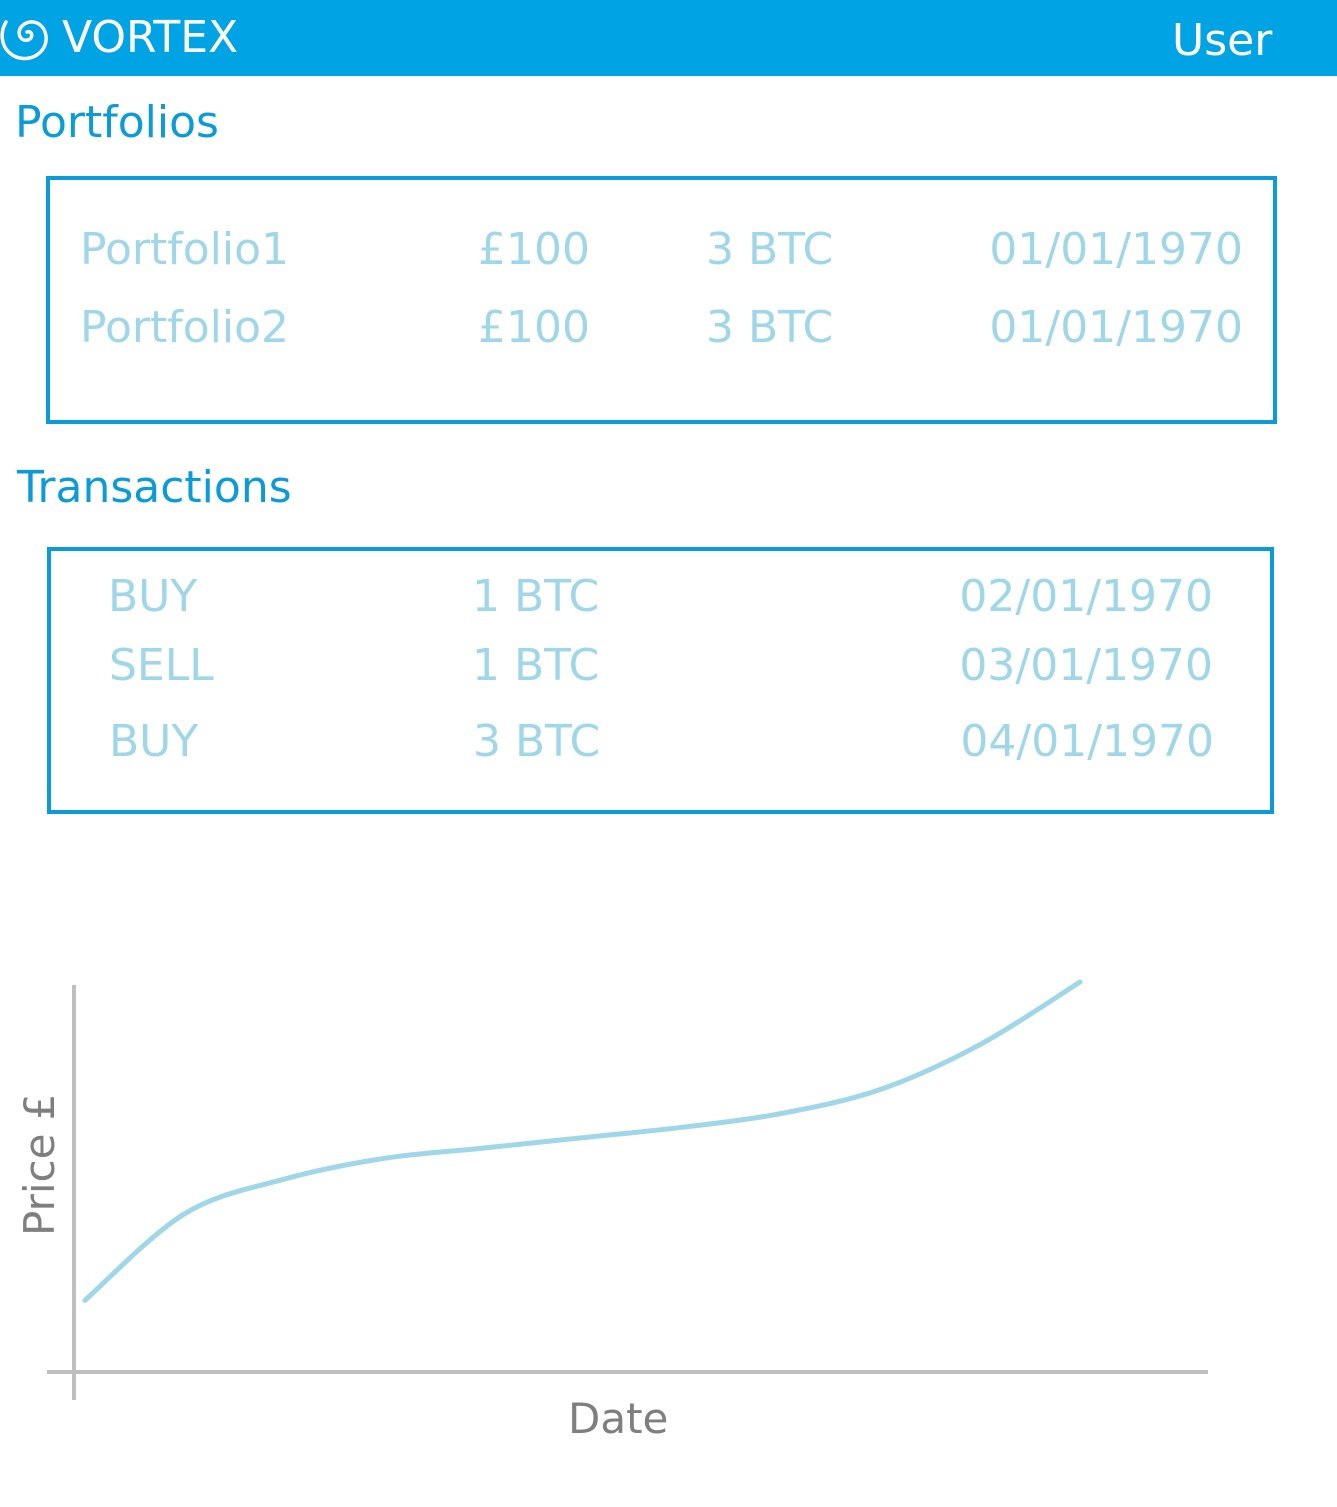 Image resolution: width=1337 pixels, height=1507 pixels. I want to click on portfolios-title: Portfolios, so click(117, 122).